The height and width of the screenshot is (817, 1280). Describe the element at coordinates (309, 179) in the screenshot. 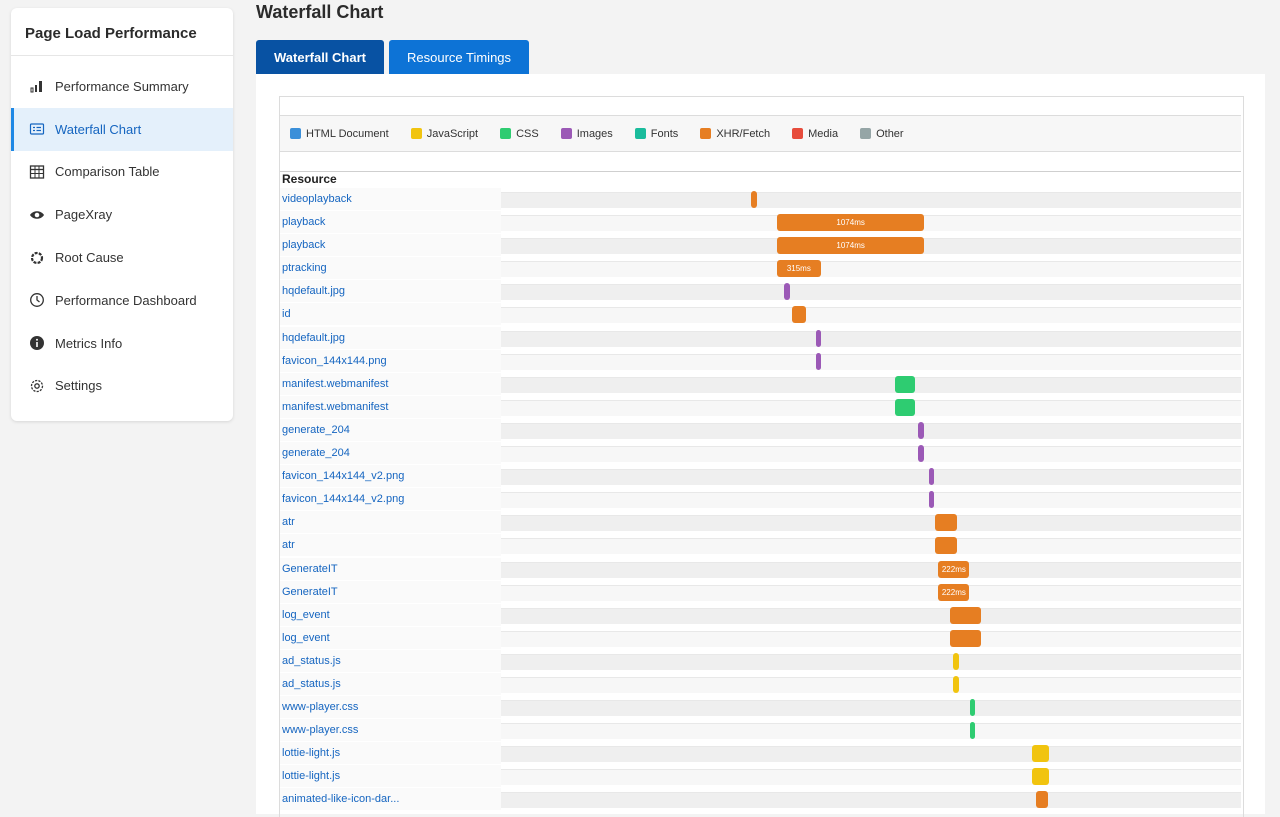

I see `resource-column-header: Resource` at that location.